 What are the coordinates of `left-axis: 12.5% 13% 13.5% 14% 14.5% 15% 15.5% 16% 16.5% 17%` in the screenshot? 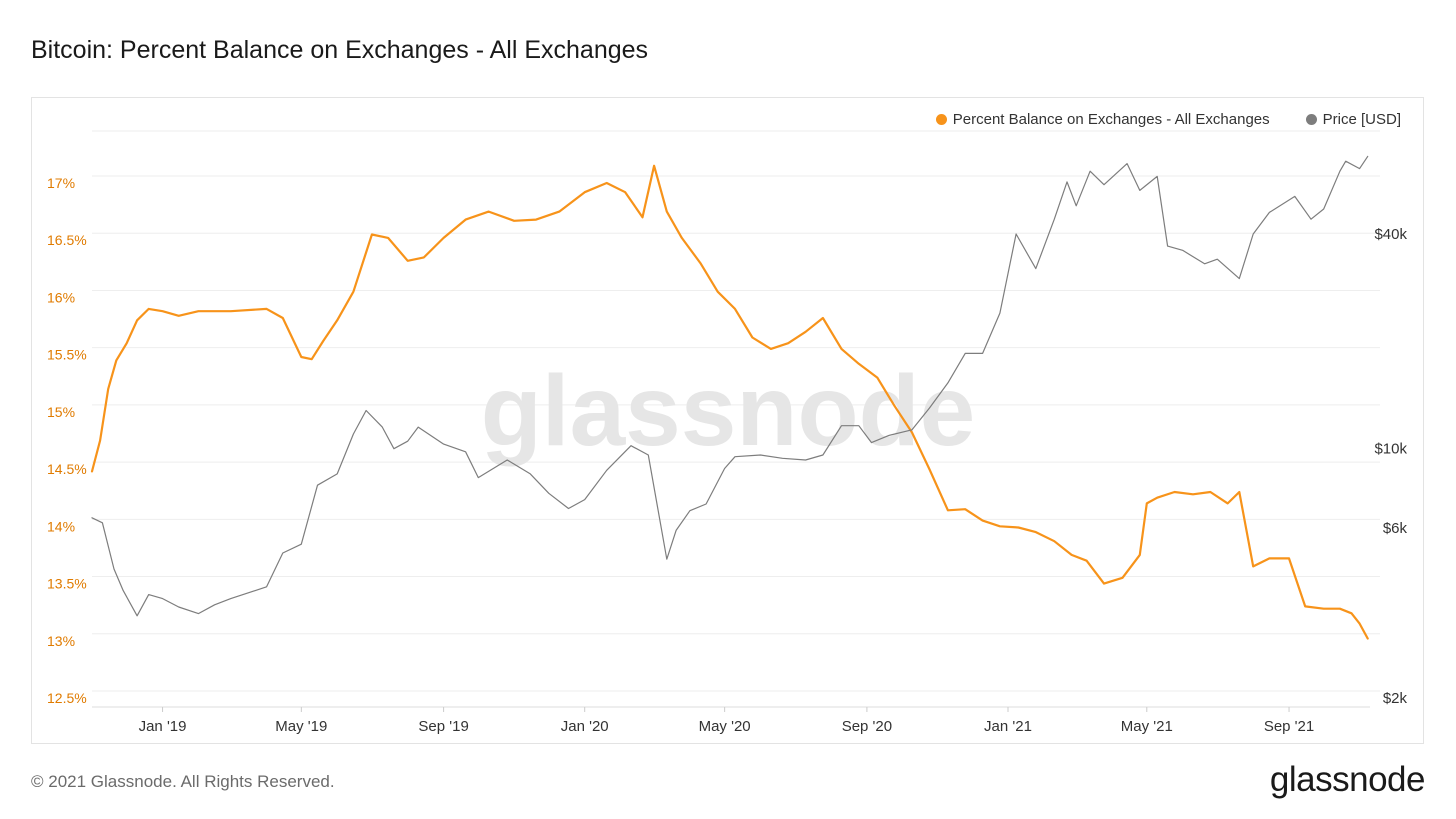 It's located at (67, 440).